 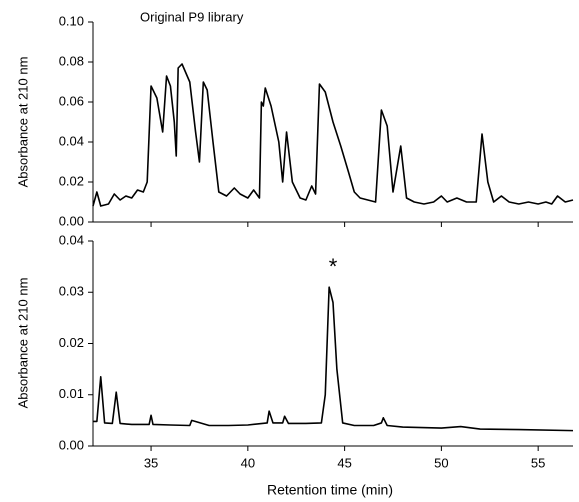 I want to click on annotation: *, so click(x=333, y=266).